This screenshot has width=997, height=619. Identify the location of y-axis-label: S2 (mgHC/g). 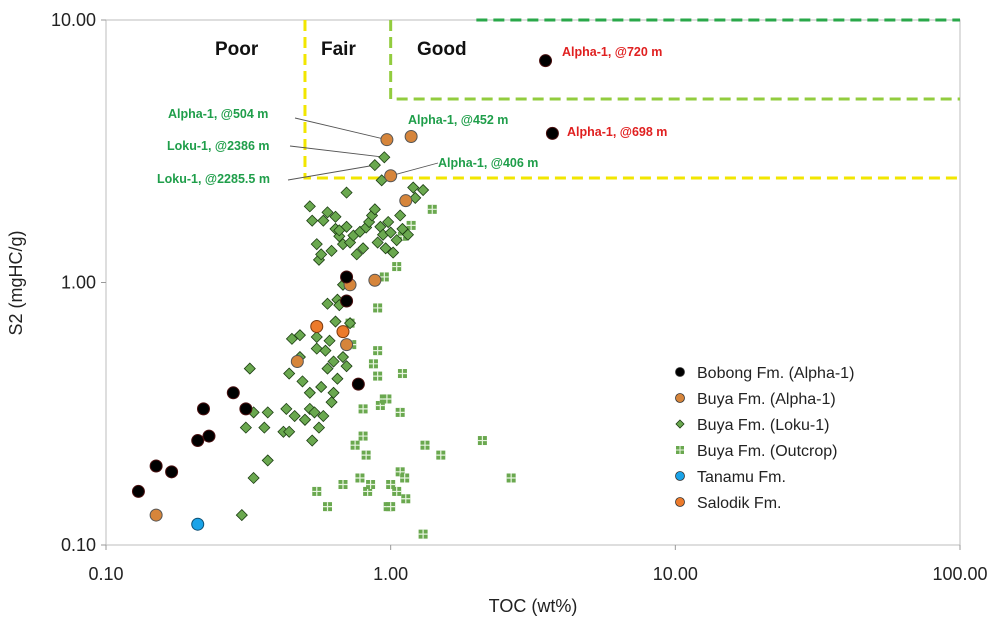
(16, 282).